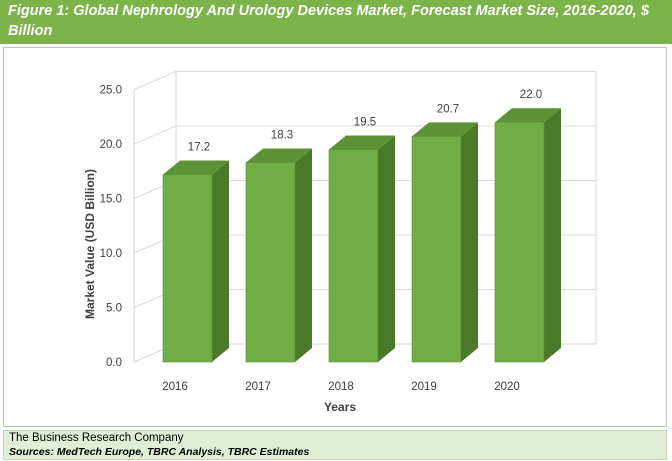  What do you see at coordinates (96, 438) in the screenshot?
I see `company-name: The Business Research Company` at bounding box center [96, 438].